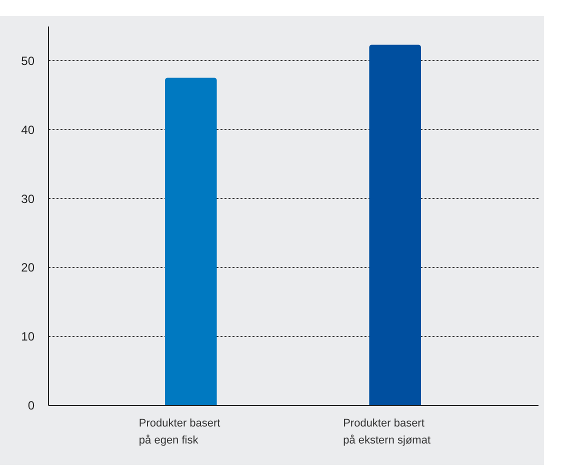  What do you see at coordinates (28, 61) in the screenshot?
I see `y-tick-label: 50` at bounding box center [28, 61].